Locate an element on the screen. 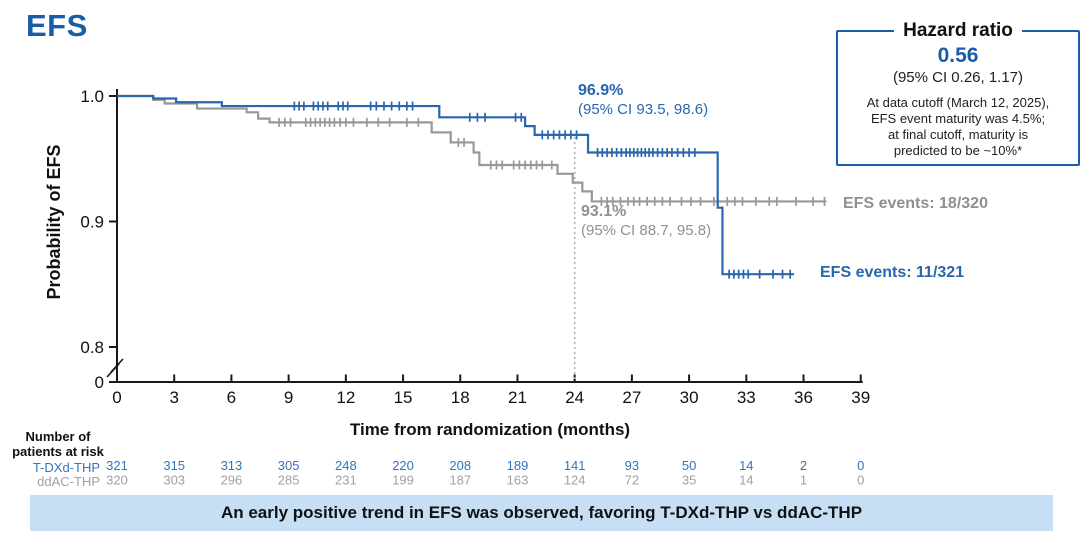  risk-count: 2 is located at coordinates (803, 465).